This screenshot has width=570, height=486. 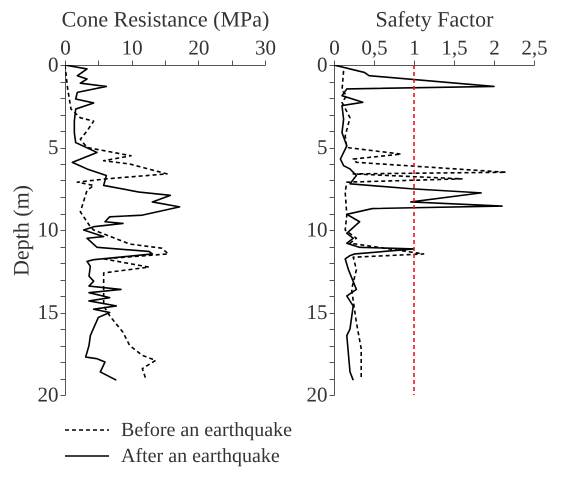 I want to click on x-tick-label: 0,5, so click(x=374, y=48).